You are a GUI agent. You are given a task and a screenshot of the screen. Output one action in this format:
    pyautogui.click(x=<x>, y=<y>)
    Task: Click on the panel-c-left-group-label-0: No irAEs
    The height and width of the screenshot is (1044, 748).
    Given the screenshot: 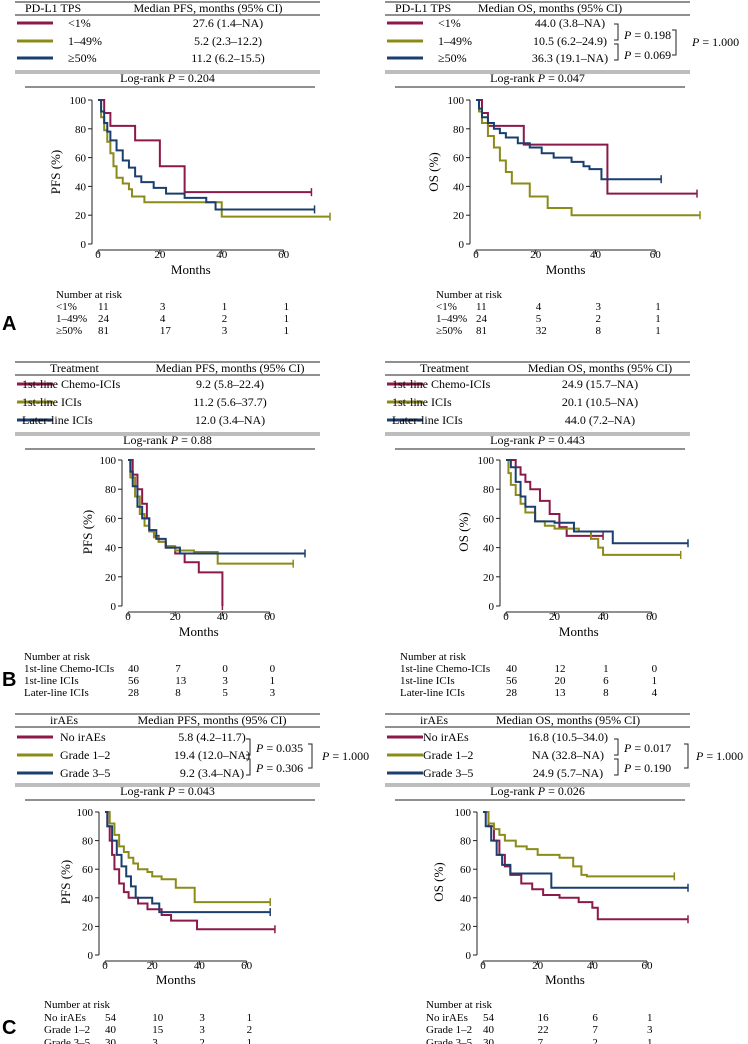 What is the action you would take?
    pyautogui.click(x=83, y=737)
    